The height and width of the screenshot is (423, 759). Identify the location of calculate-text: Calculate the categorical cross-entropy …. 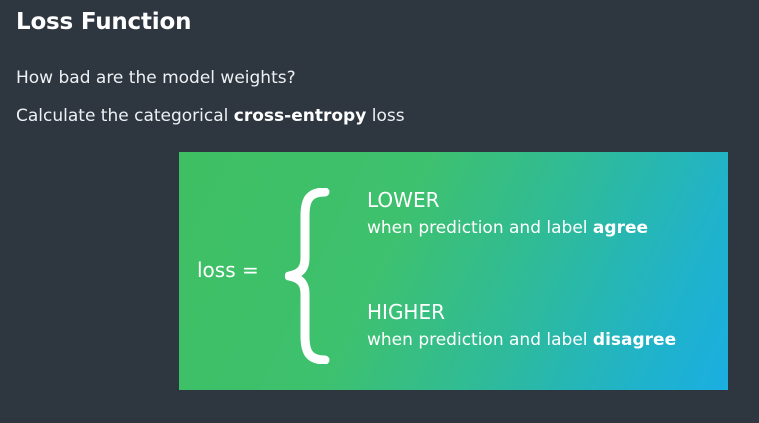
(210, 116).